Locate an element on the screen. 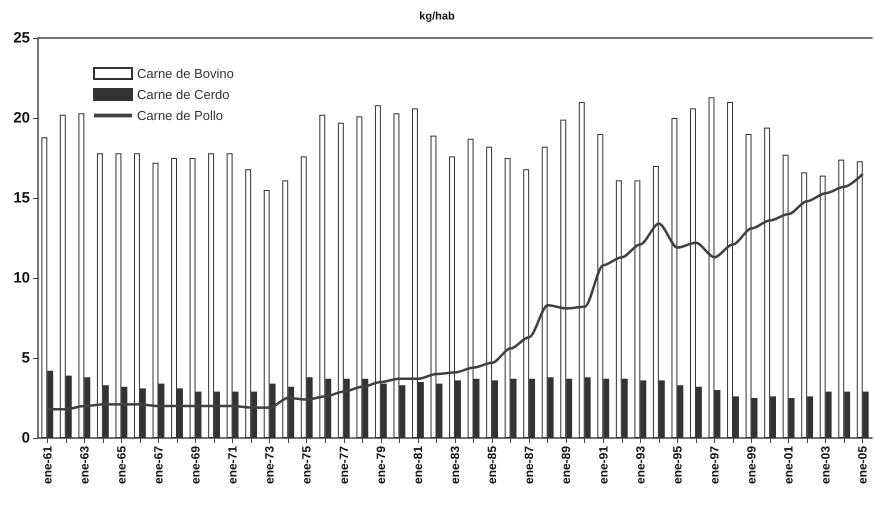 Image resolution: width=874 pixels, height=505 pixels. x-tick-label: ene-65 is located at coordinates (121, 465).